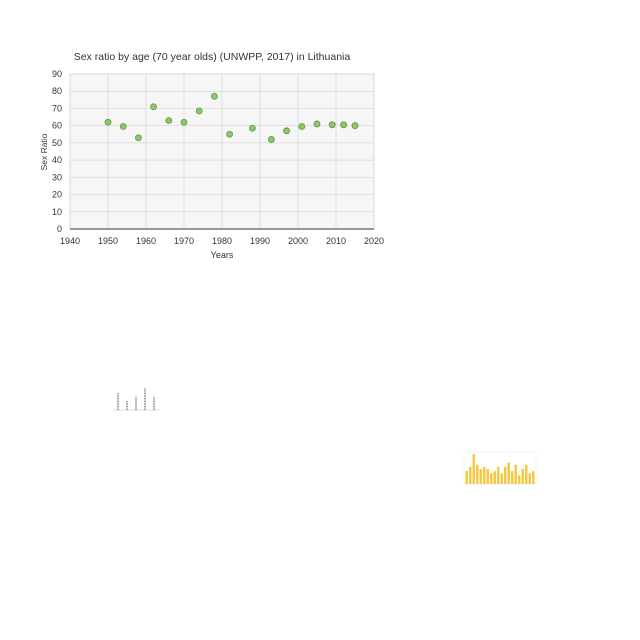 This screenshot has width=640, height=640. Describe the element at coordinates (57, 160) in the screenshot. I see `y-tick-label: 40` at that location.